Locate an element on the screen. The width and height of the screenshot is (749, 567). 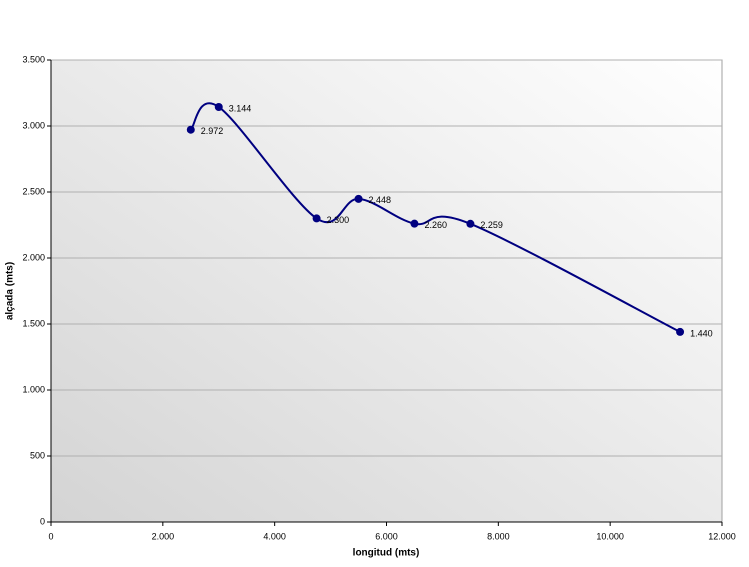
x-tick-label: 10.000 is located at coordinates (610, 536).